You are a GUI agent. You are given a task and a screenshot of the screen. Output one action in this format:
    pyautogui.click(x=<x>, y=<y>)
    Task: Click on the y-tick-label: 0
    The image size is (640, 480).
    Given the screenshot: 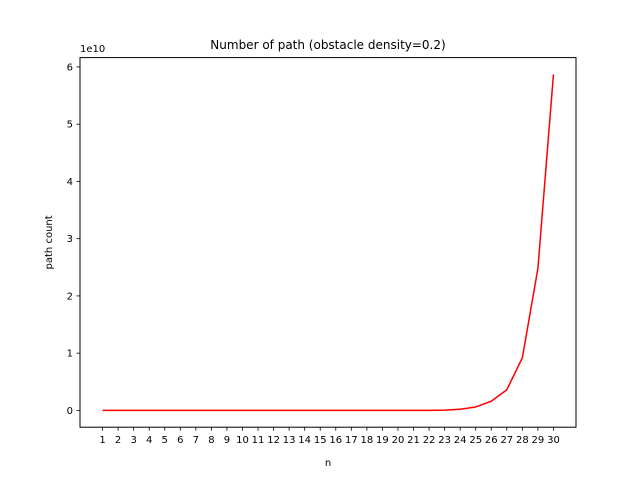 What is the action you would take?
    pyautogui.click(x=70, y=411)
    